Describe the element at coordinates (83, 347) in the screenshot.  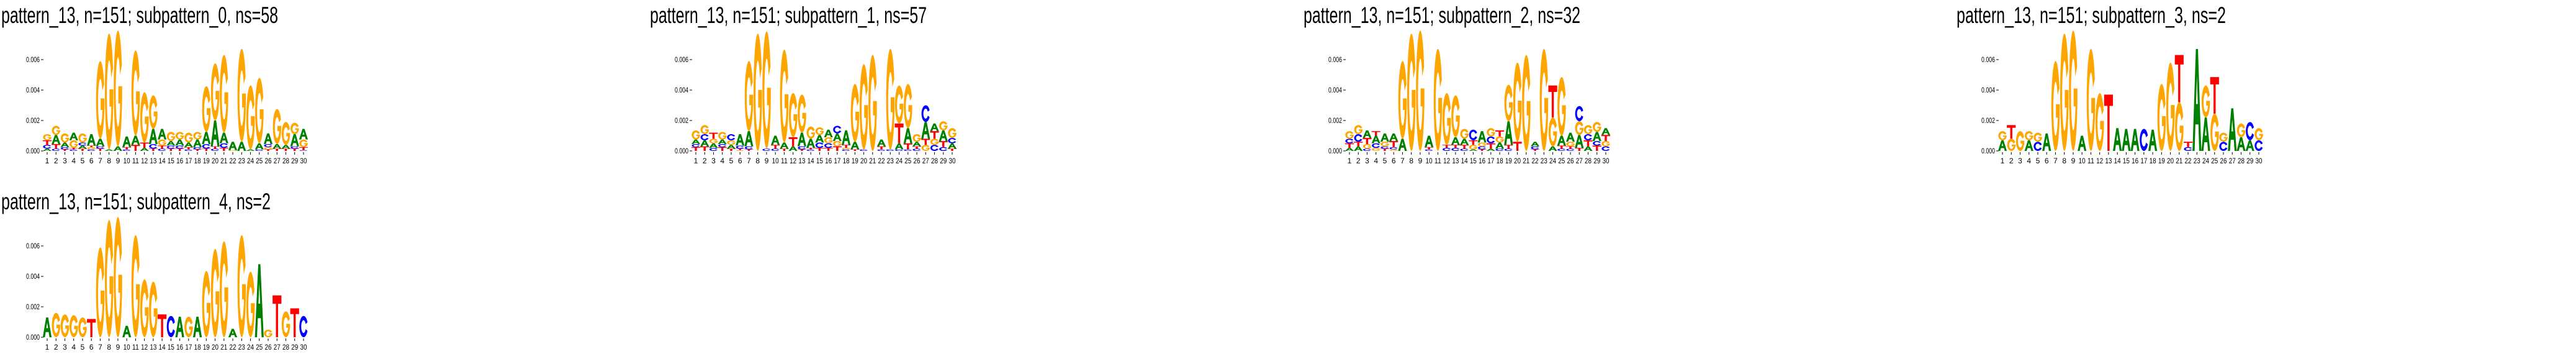
I see `x-tick-label: 5` at that location.